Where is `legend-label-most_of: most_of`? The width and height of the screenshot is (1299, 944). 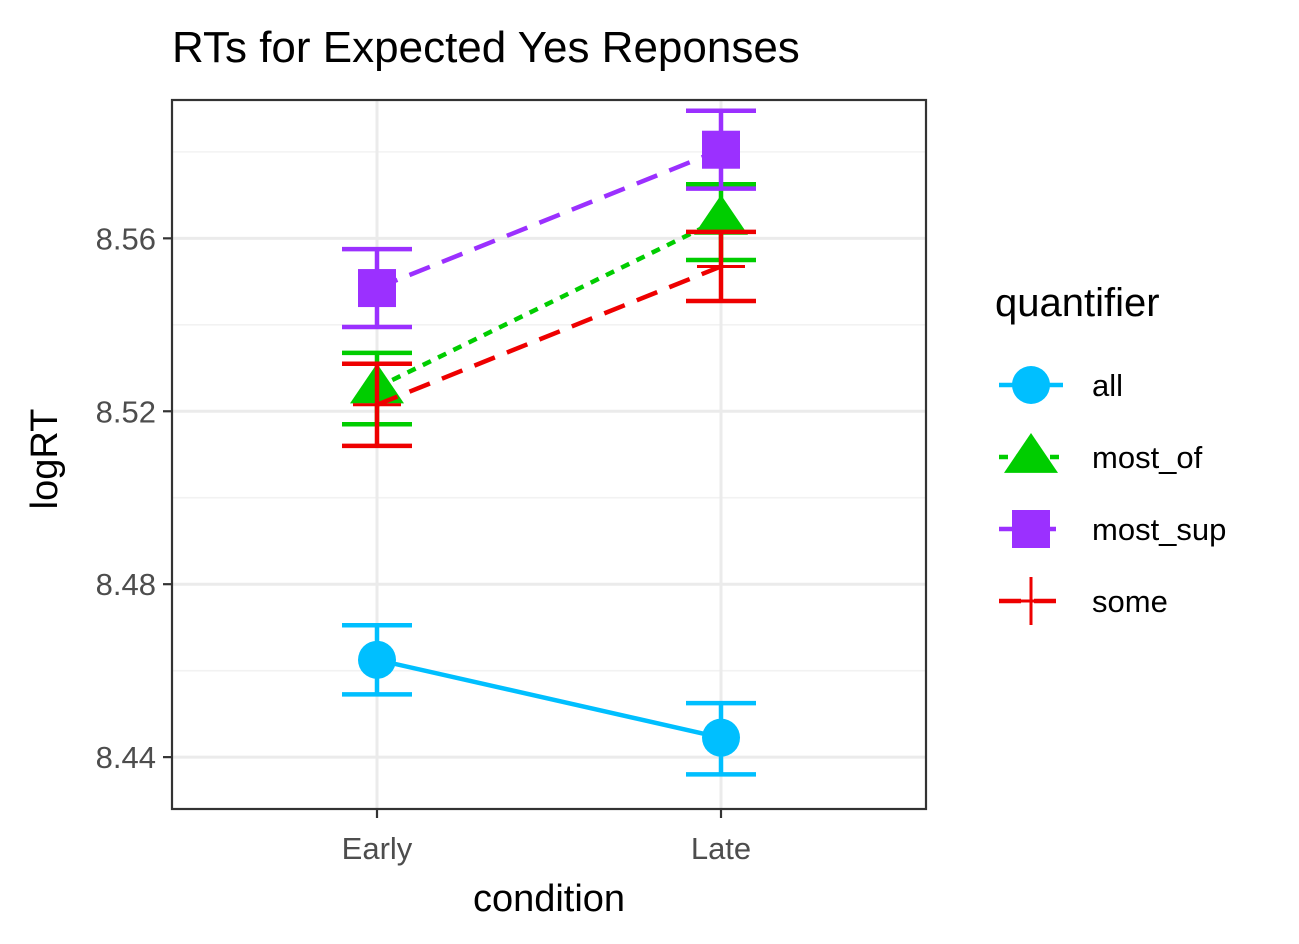
legend-label-most_of: most_of is located at coordinates (1147, 457).